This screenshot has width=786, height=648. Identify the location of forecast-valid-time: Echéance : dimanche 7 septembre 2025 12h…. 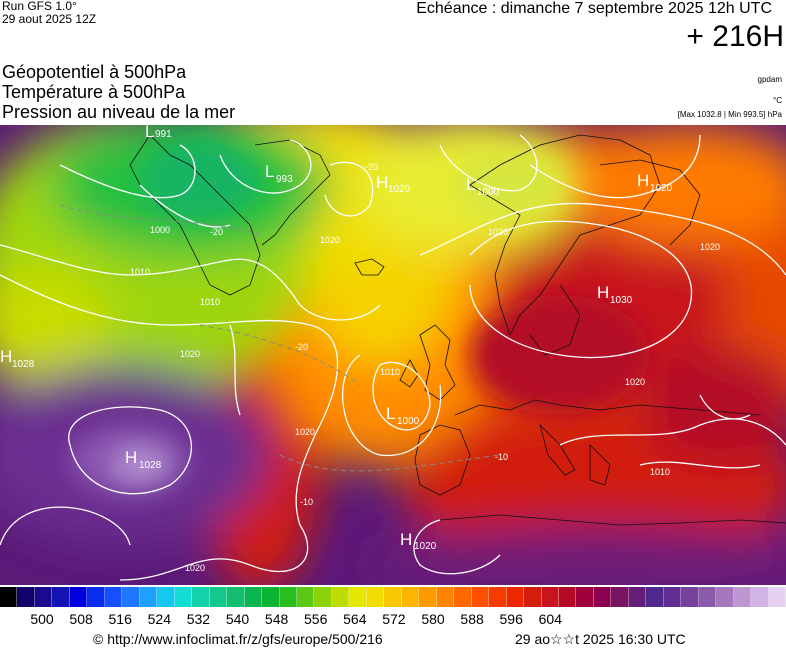
(594, 8).